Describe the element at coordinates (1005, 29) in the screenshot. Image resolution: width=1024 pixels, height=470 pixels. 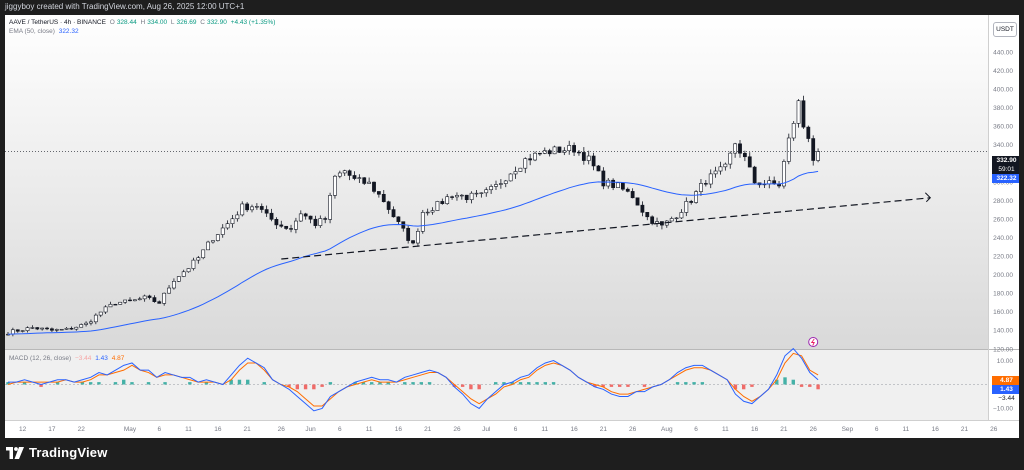
I see `currency-button: USDT` at that location.